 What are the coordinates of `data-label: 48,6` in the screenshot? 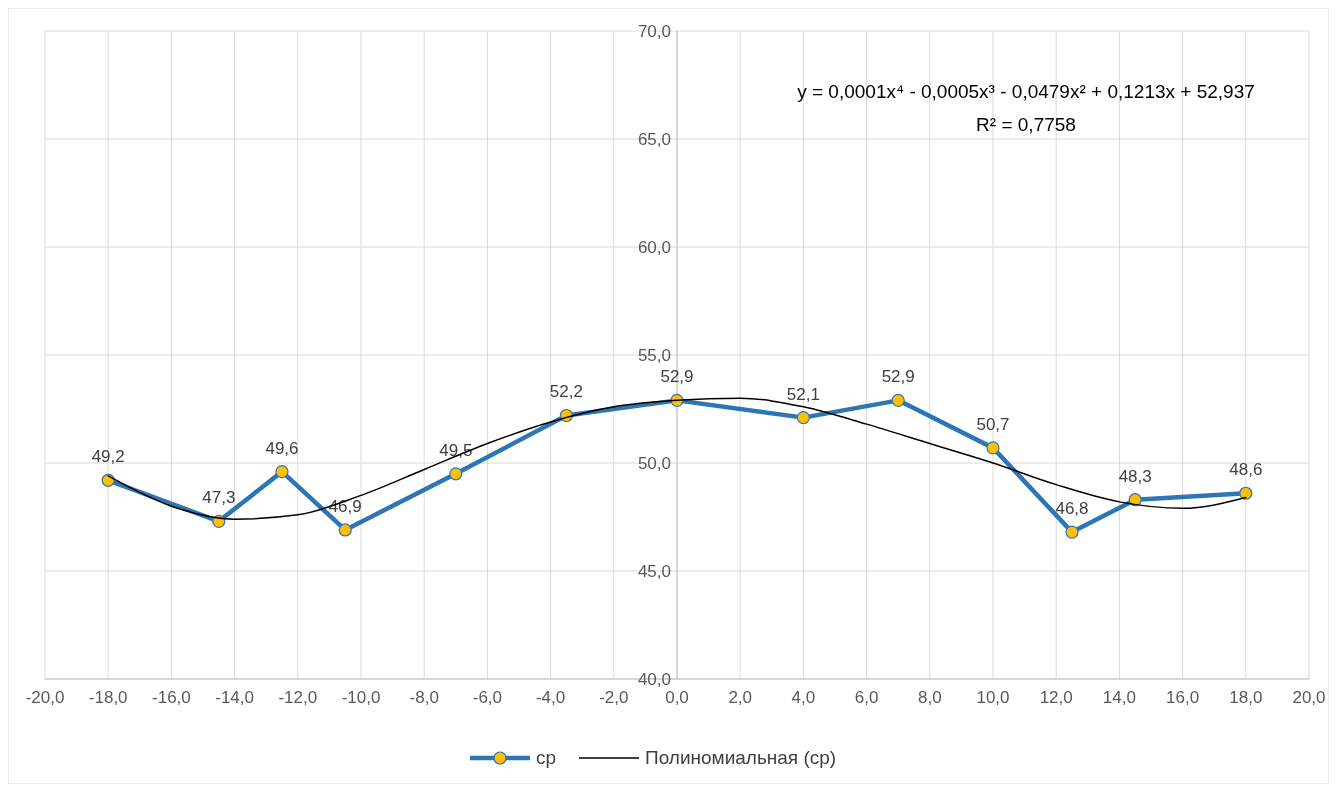 It's located at (1246, 470).